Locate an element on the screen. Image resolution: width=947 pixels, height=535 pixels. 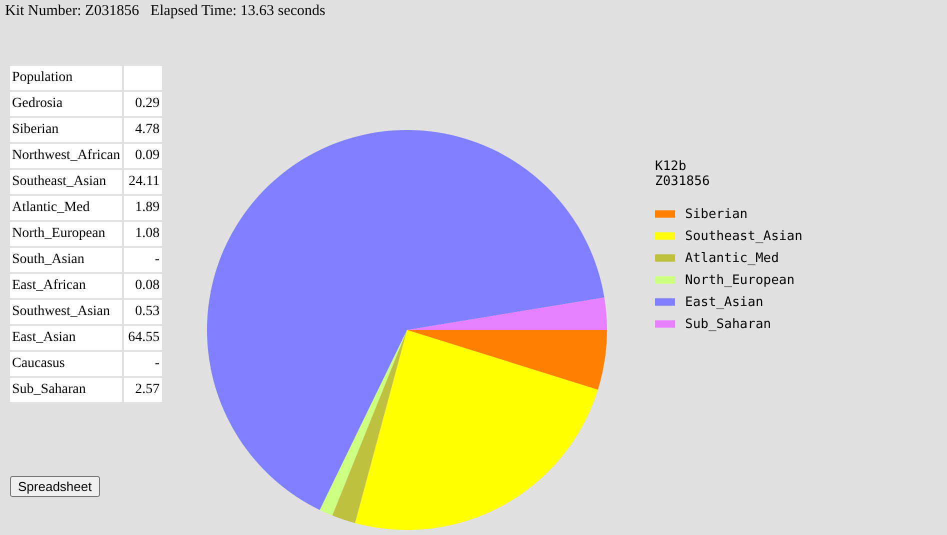
category-label: South_Asian is located at coordinates (66, 260).